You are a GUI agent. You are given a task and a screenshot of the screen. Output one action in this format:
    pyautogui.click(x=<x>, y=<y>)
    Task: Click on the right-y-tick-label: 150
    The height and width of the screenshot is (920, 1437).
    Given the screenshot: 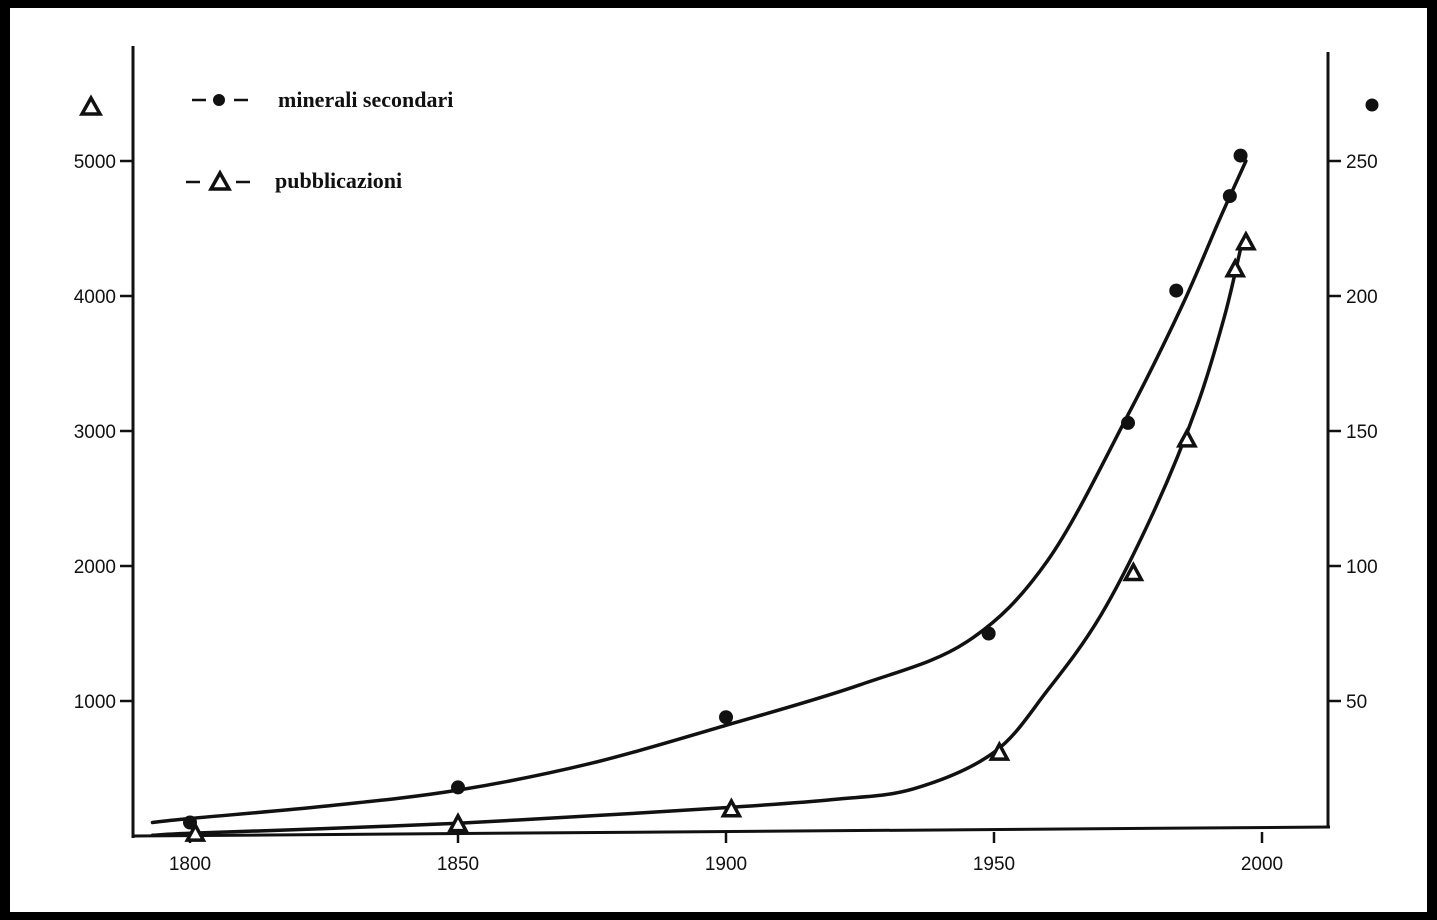 What is the action you would take?
    pyautogui.click(x=1362, y=432)
    